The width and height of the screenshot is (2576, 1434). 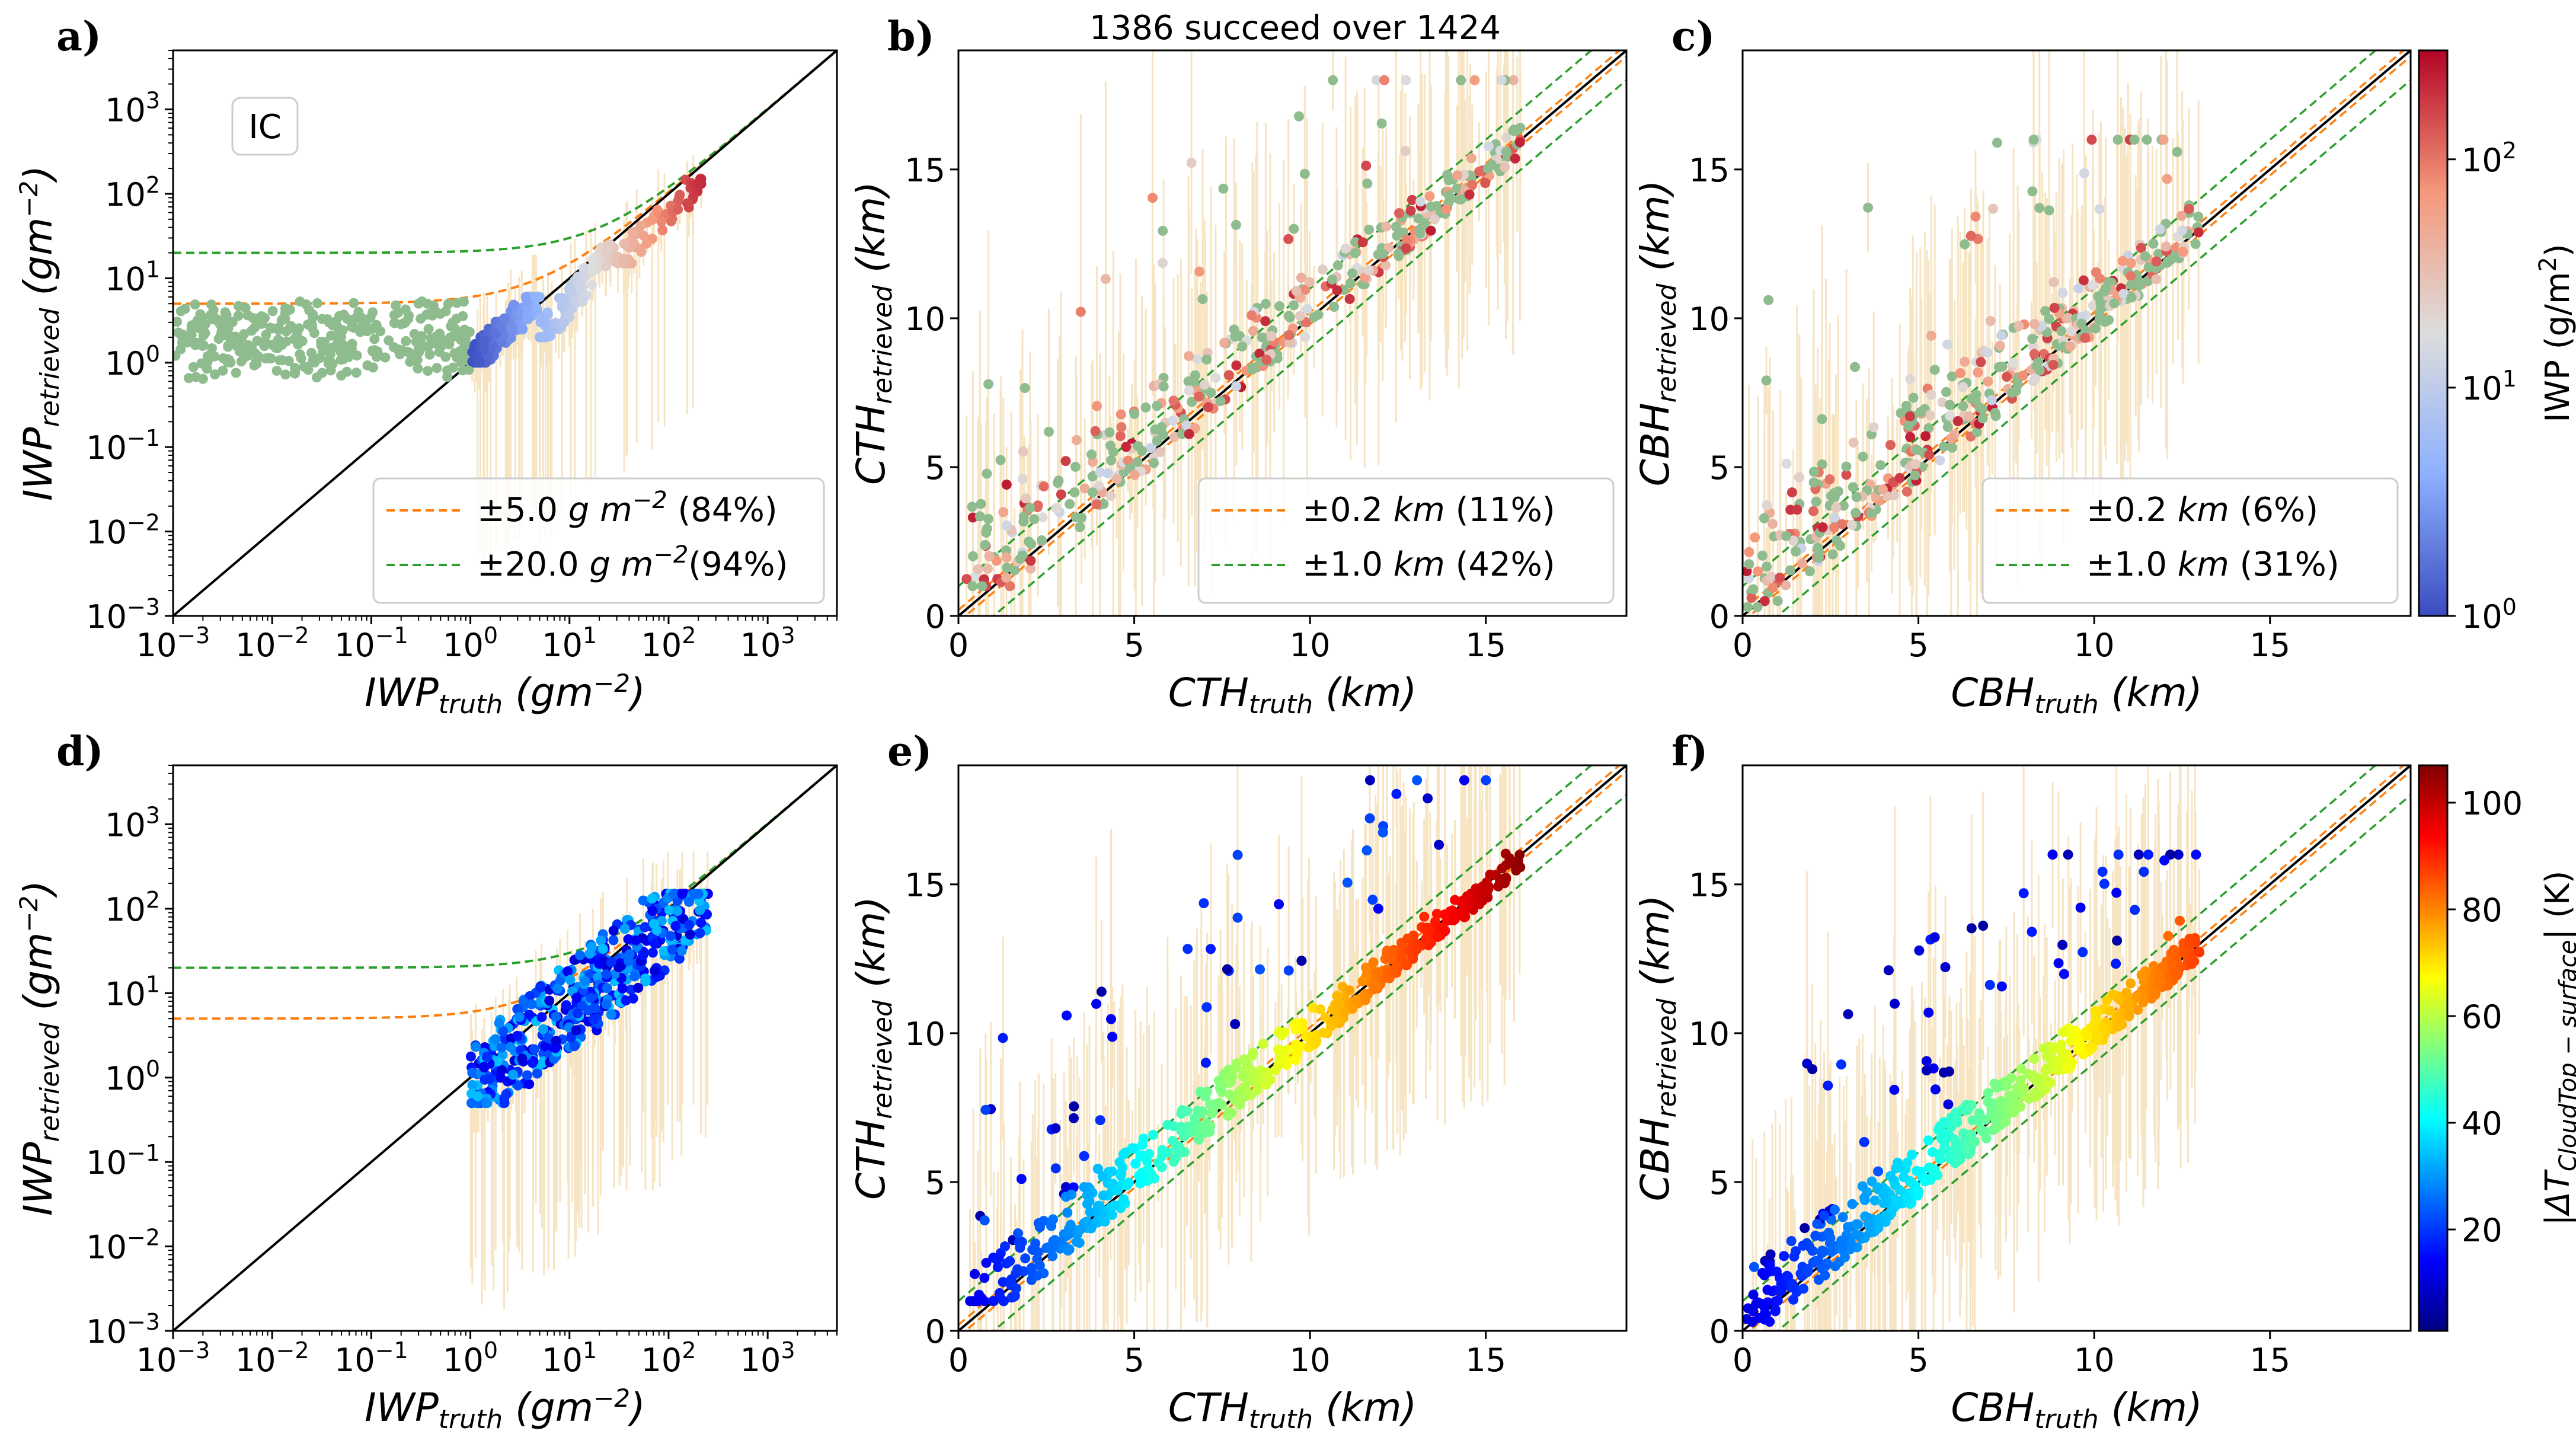 I want to click on y-tick-label: 15, so click(x=1709, y=170).